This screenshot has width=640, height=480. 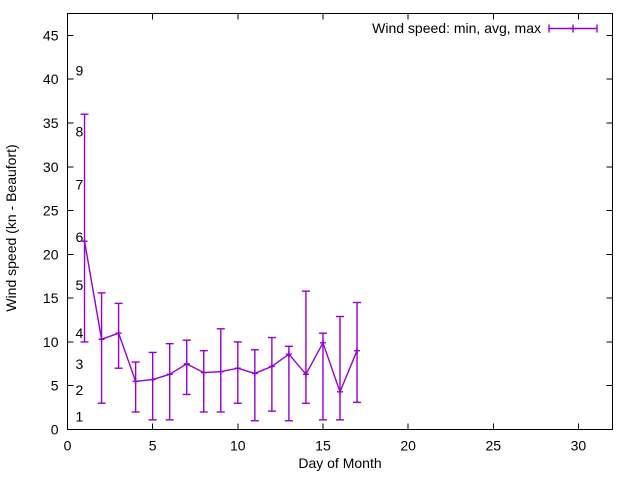 What do you see at coordinates (80, 237) in the screenshot?
I see `beaufort-label-6: 6` at bounding box center [80, 237].